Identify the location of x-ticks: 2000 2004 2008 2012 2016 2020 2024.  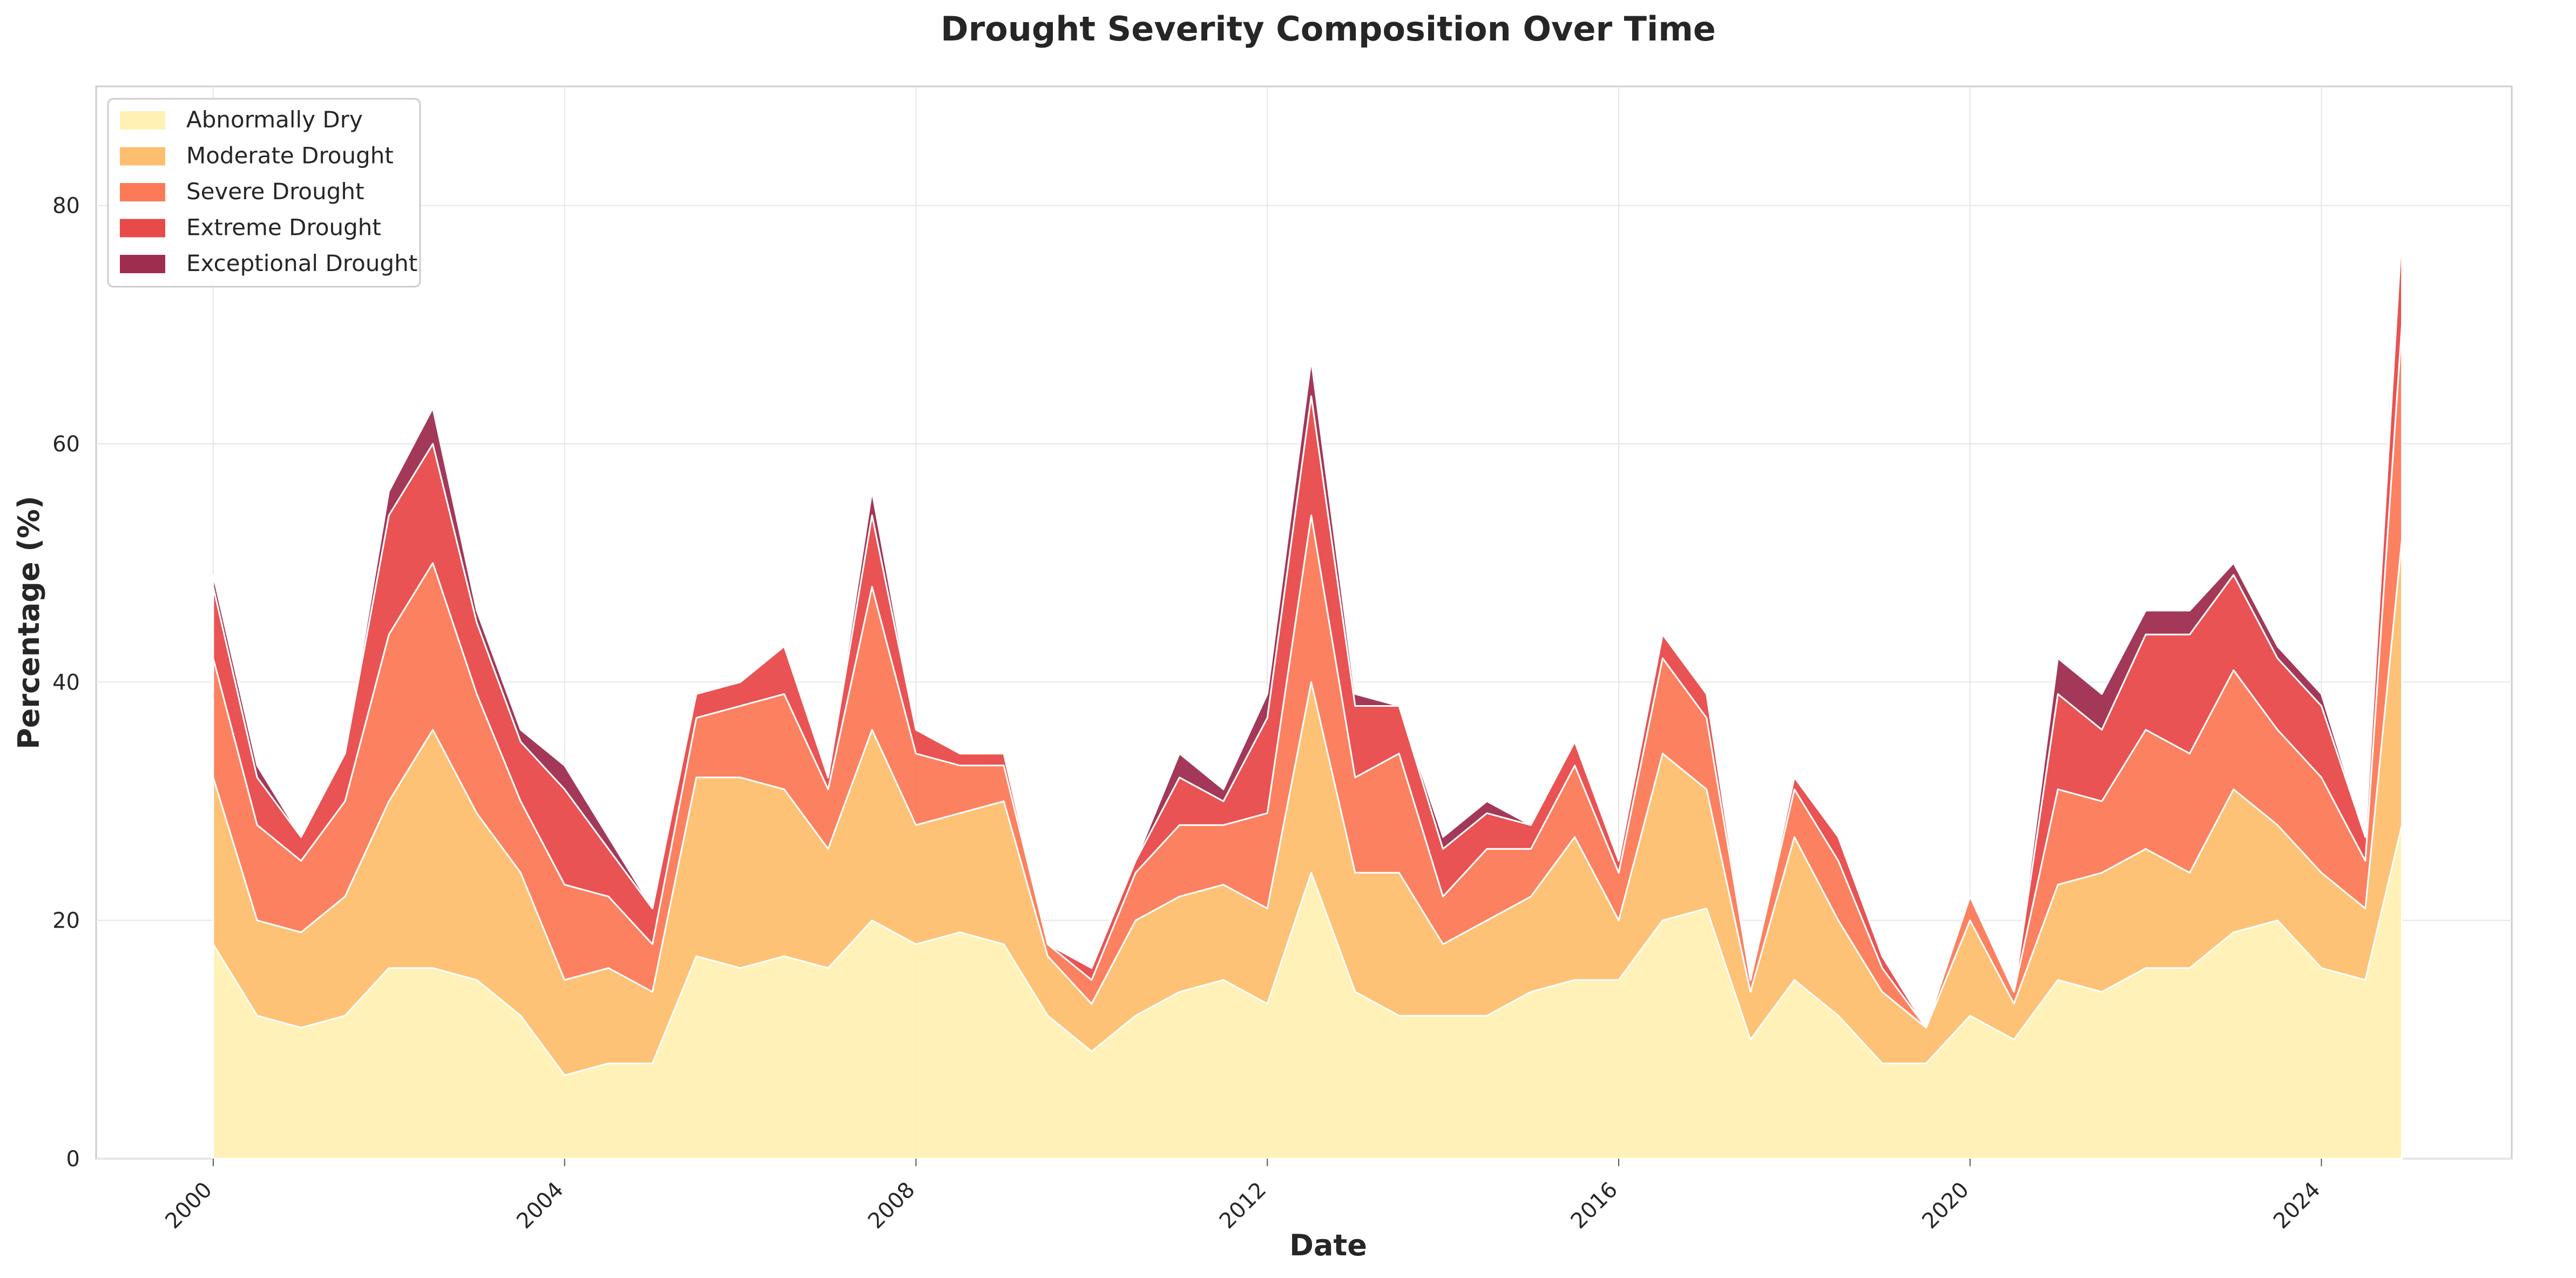
(1243, 1196).